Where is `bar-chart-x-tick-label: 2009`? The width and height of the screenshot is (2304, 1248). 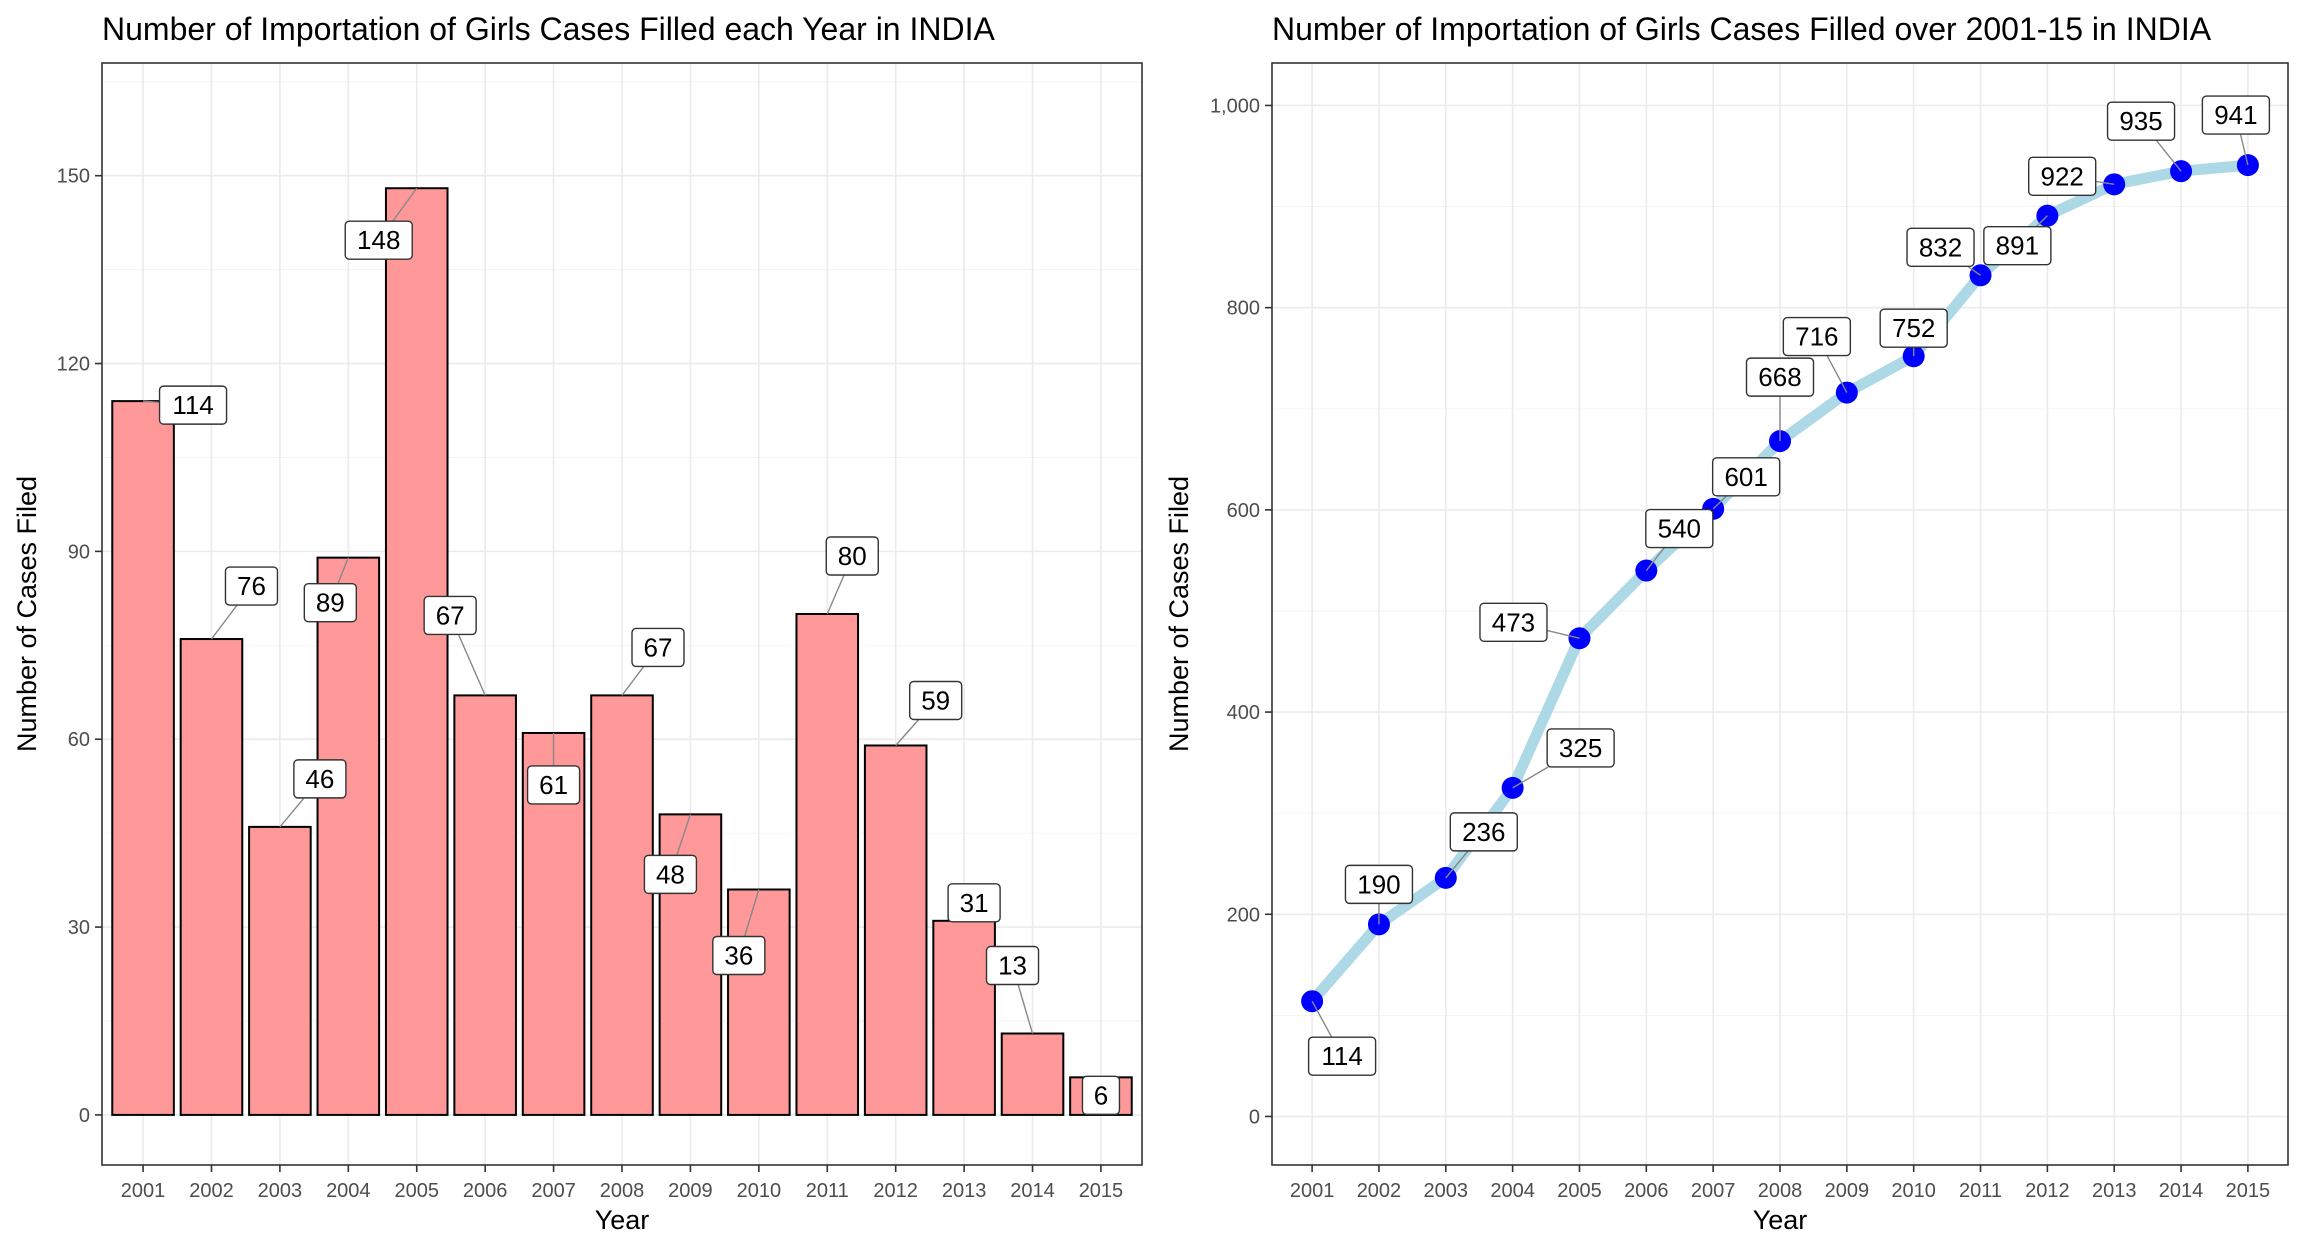
bar-chart-x-tick-label: 2009 is located at coordinates (690, 1191).